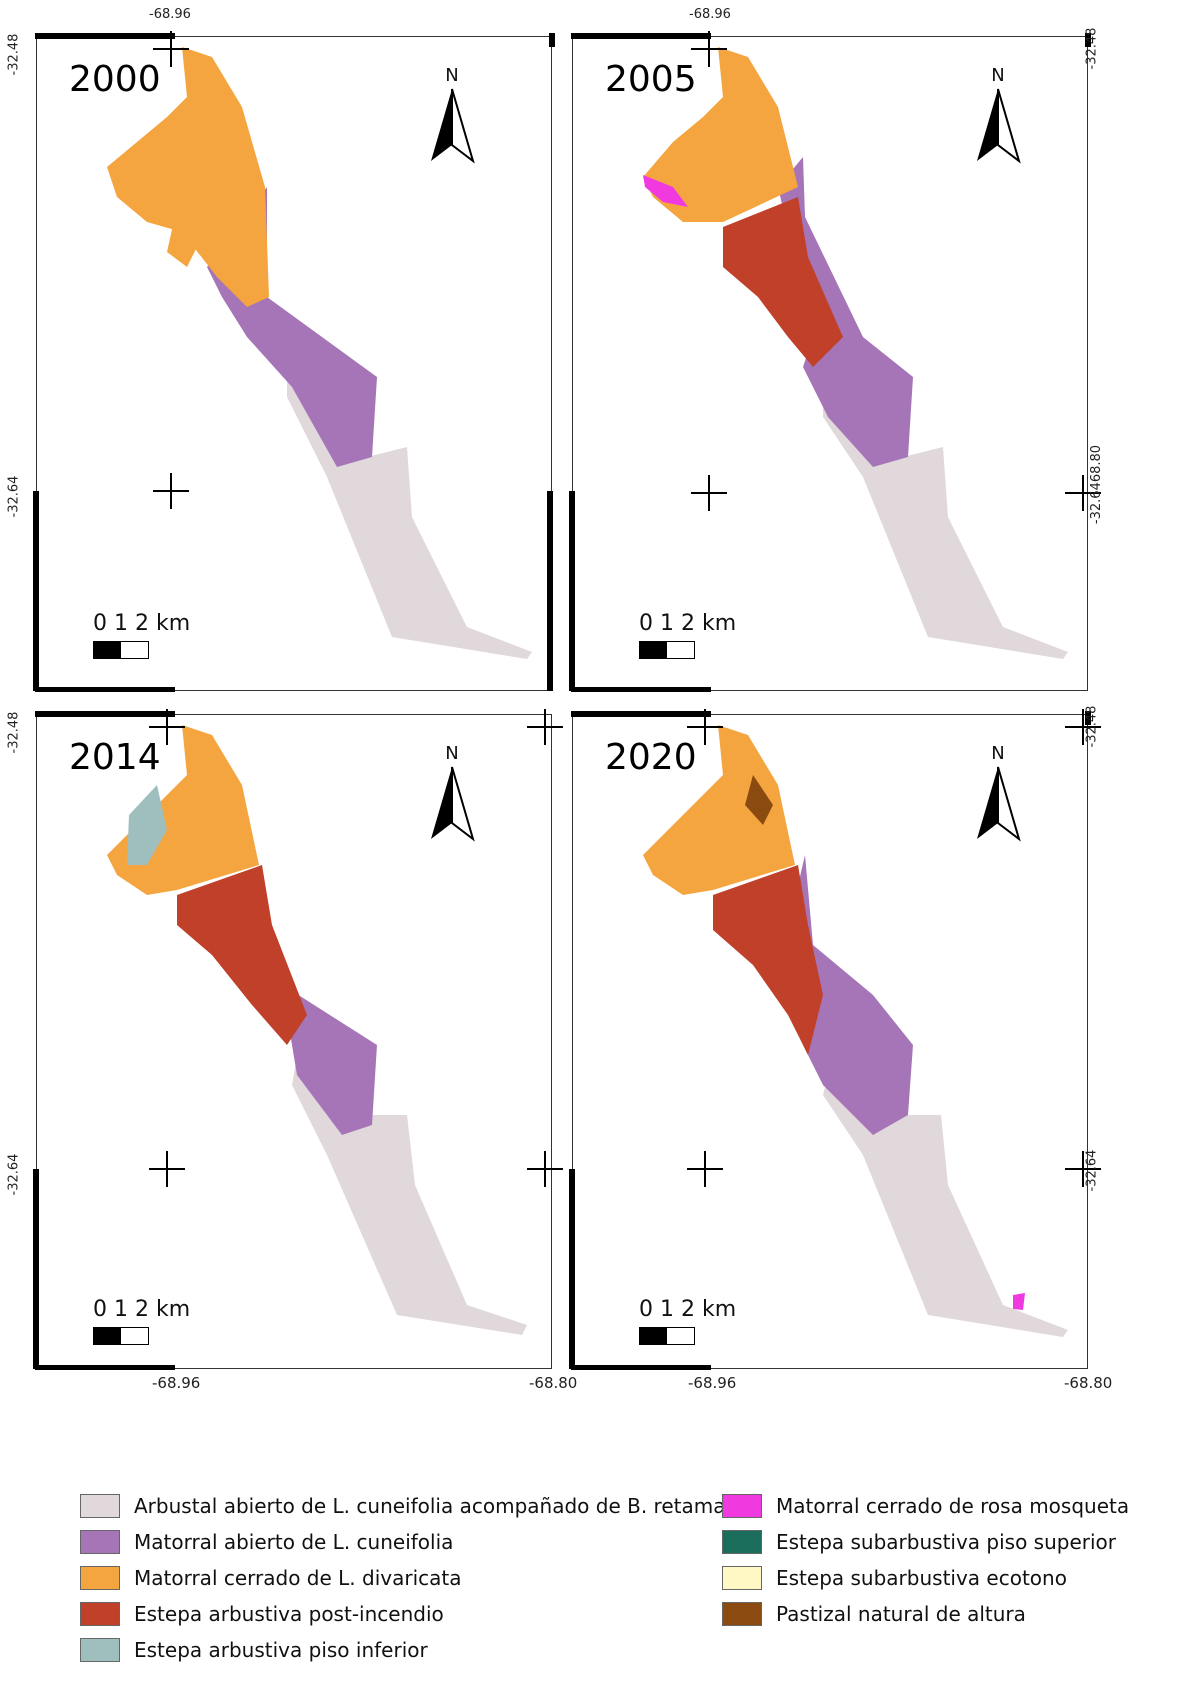 This screenshot has height=1683, width=1196. What do you see at coordinates (953, 1506) in the screenshot?
I see `legend-label: Matorral cerrado de rosa mosqueta` at bounding box center [953, 1506].